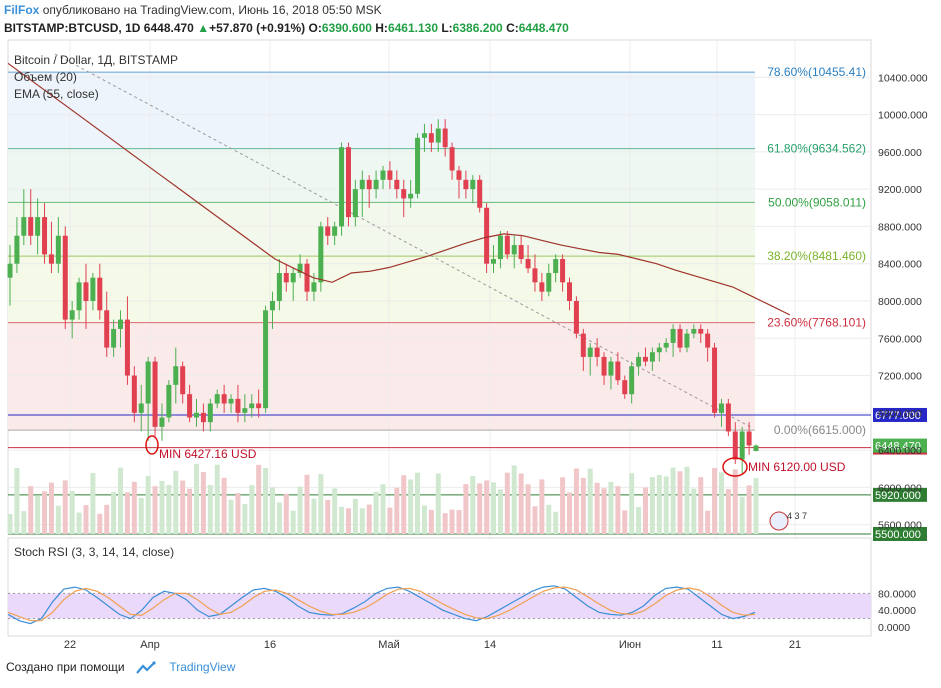  I want to click on y-tick-label: 6000.000, so click(900, 488).